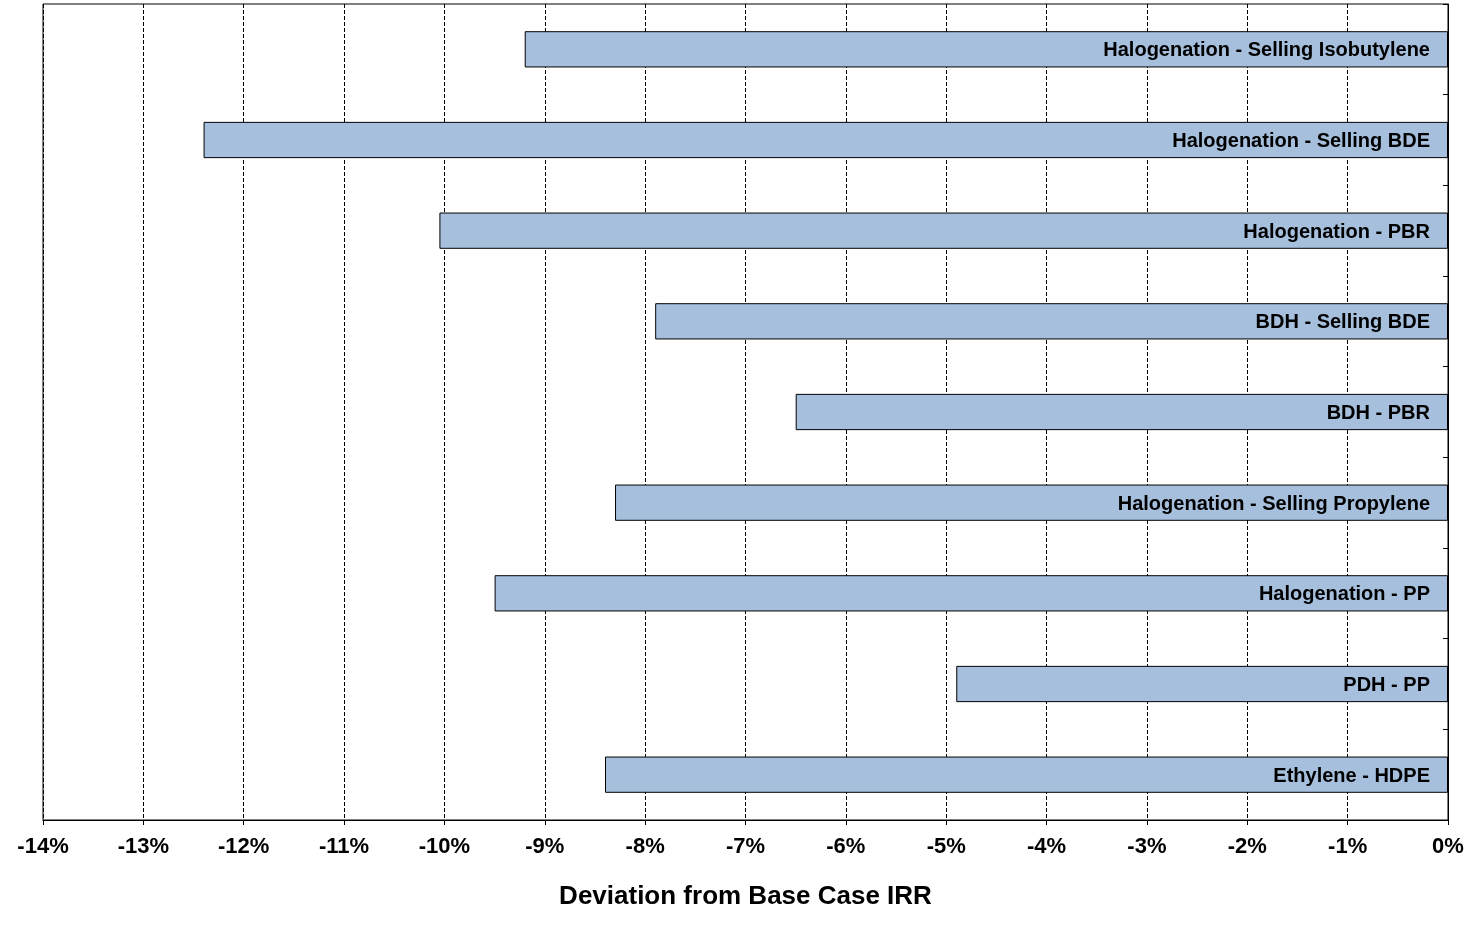 This screenshot has width=1478, height=929. What do you see at coordinates (1348, 845) in the screenshot?
I see `x-tick-label: -1%` at bounding box center [1348, 845].